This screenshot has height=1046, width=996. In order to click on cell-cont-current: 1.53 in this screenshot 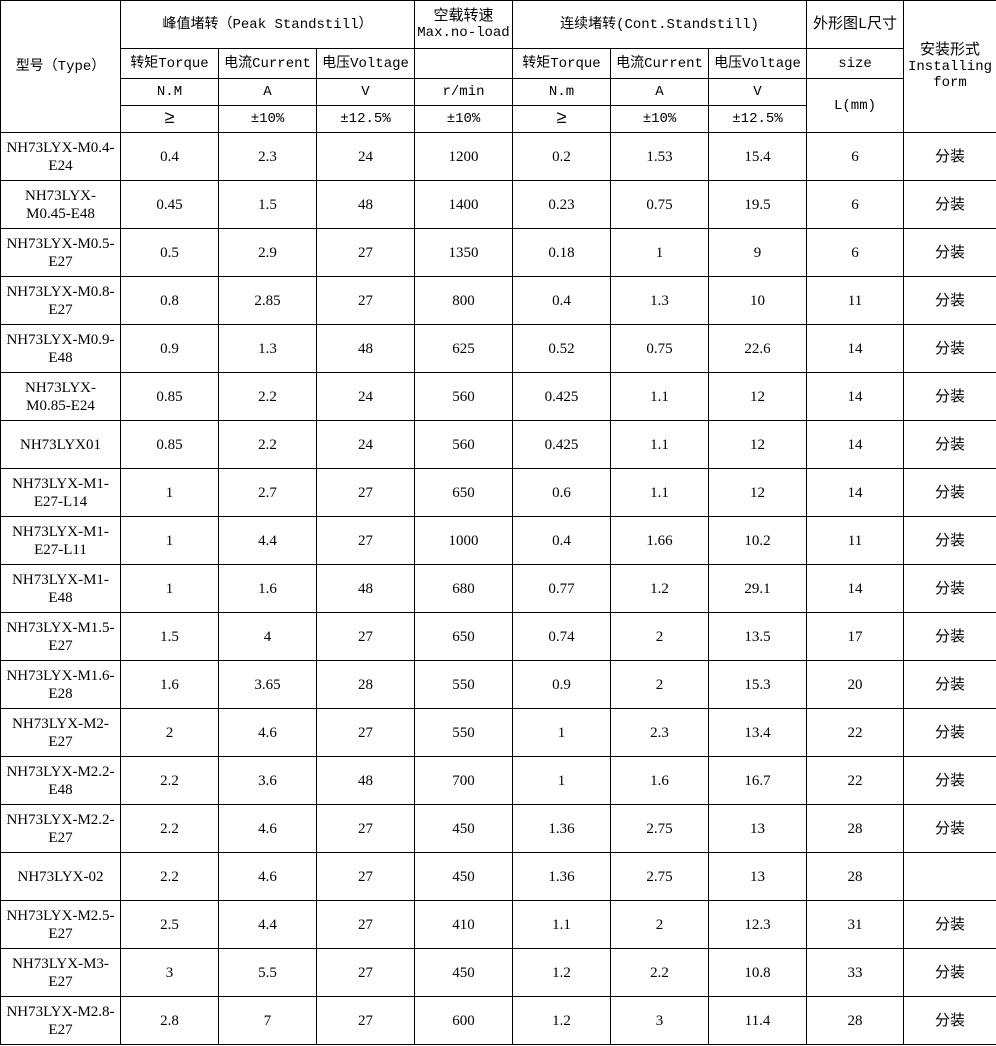, I will do `click(659, 156)`.